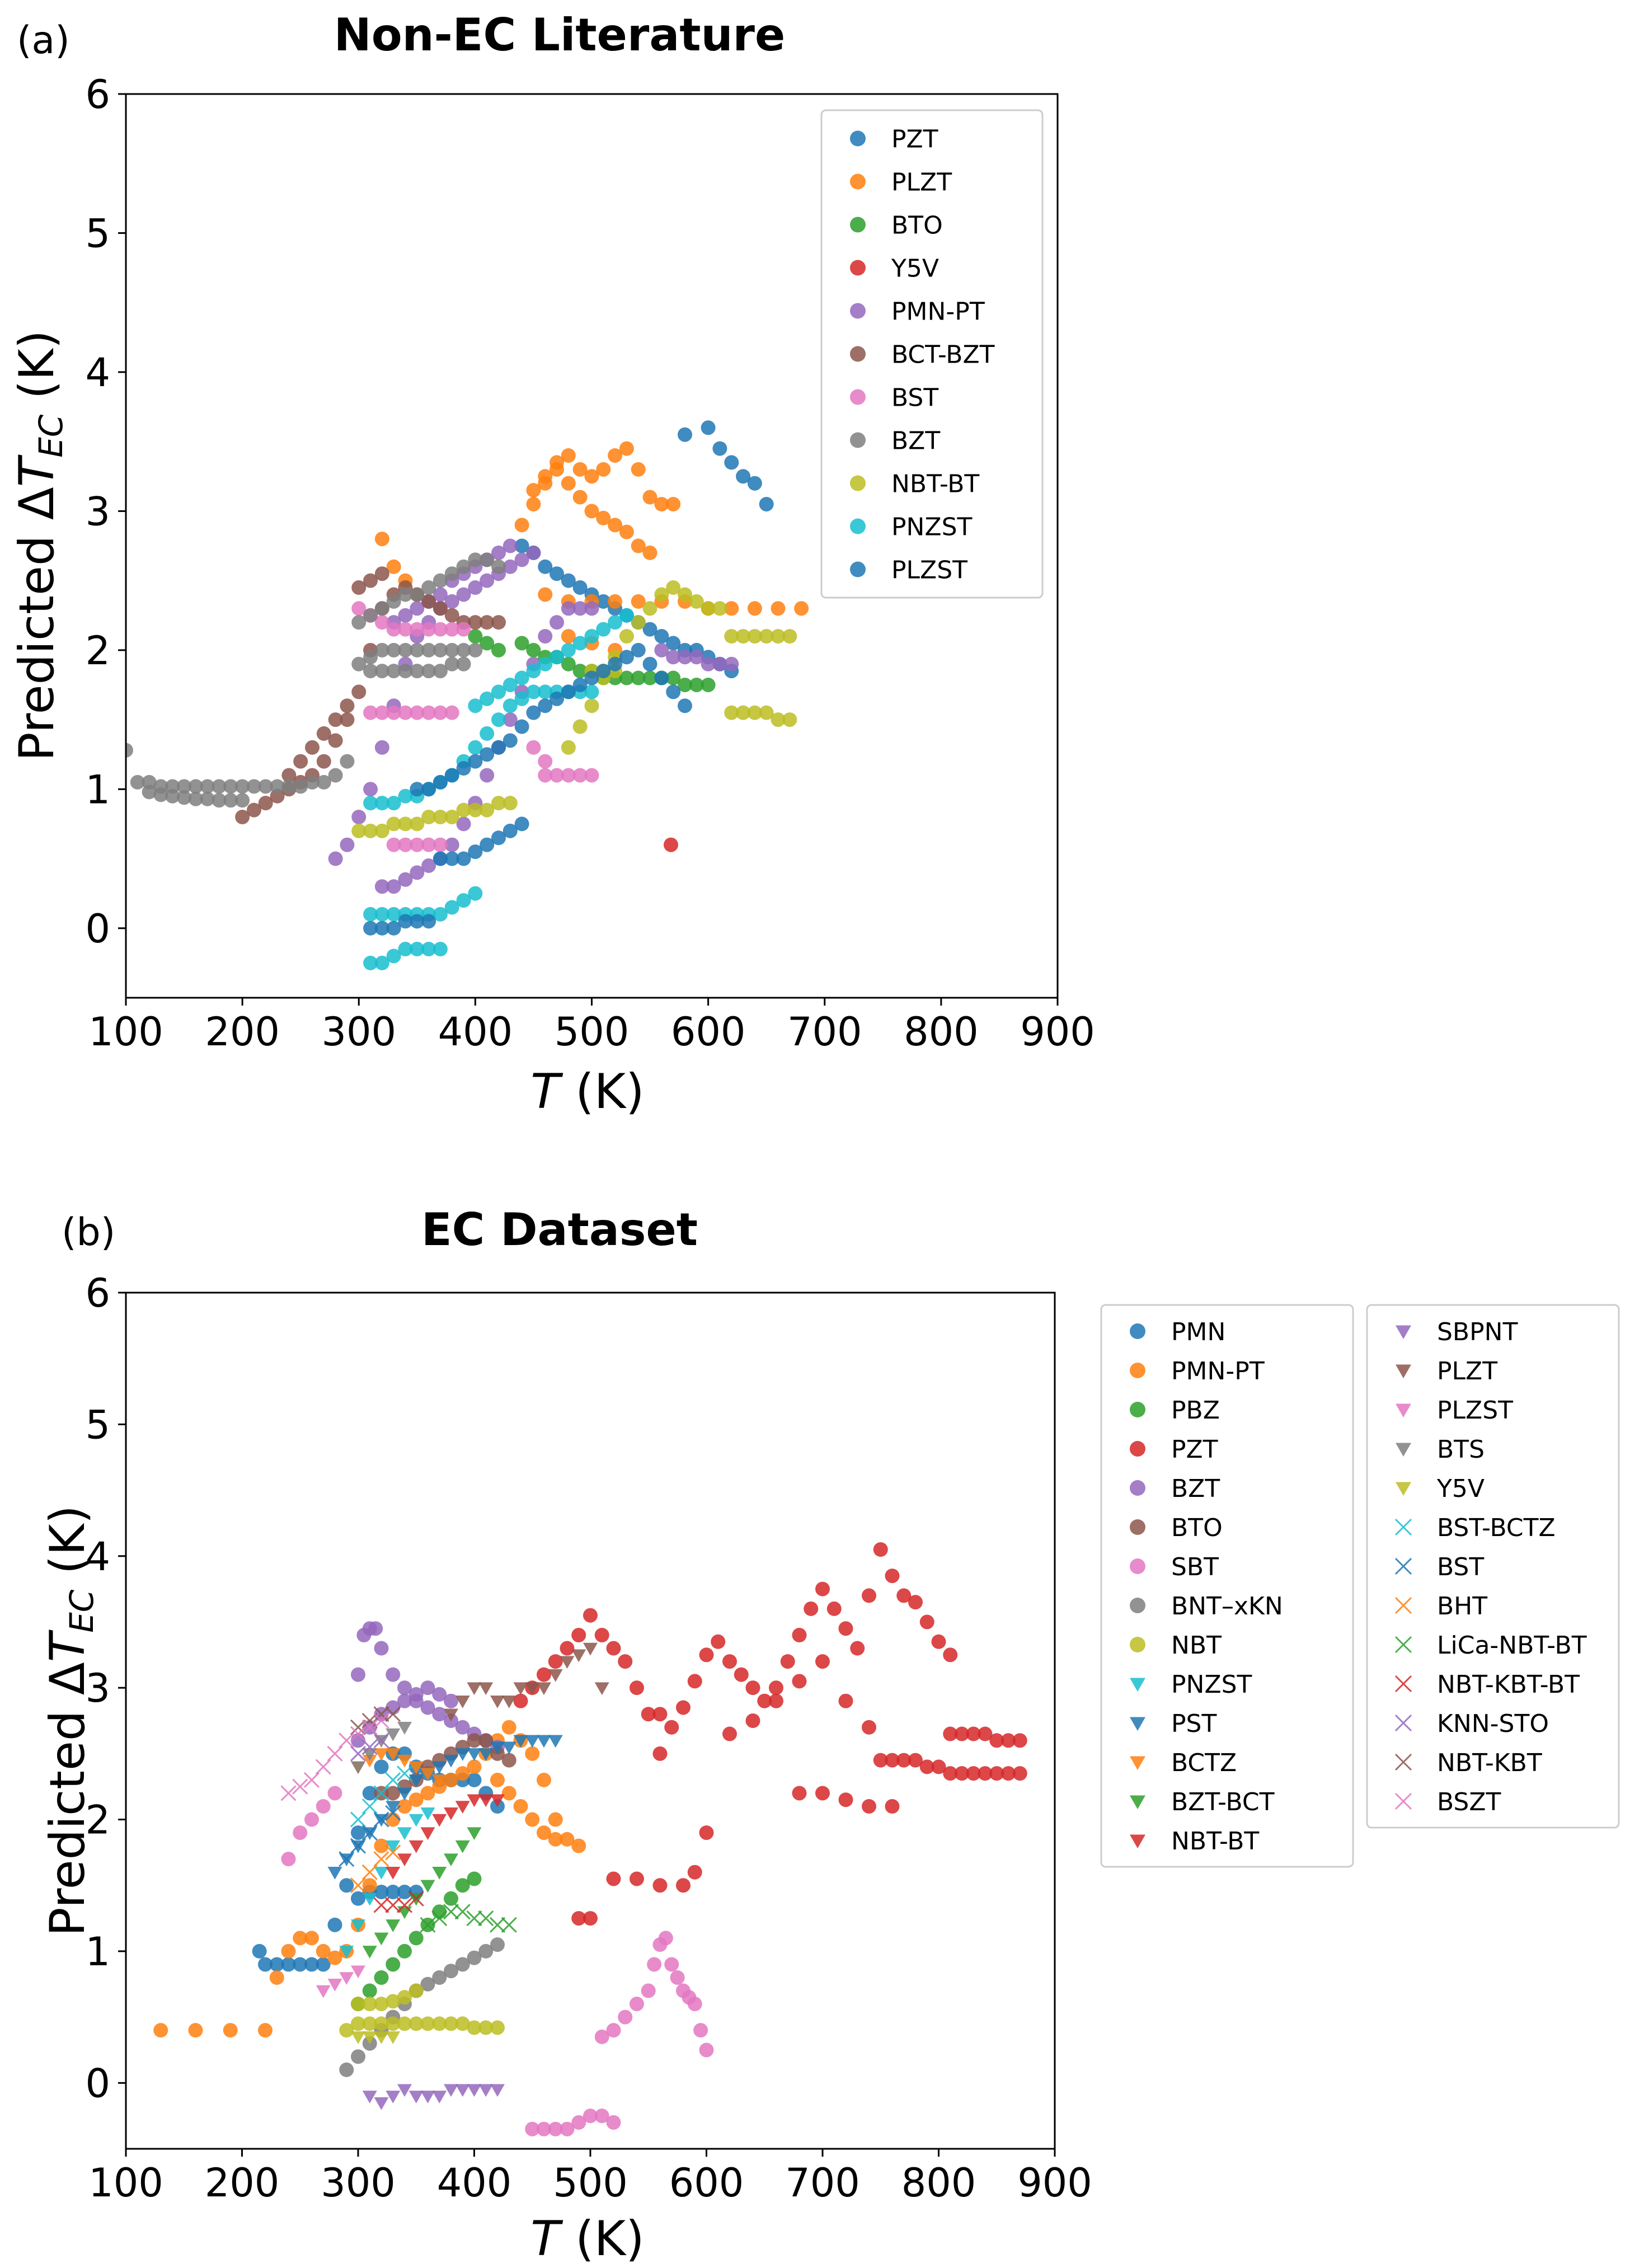  I want to click on legend-label: KNN-STO, so click(1493, 1724).